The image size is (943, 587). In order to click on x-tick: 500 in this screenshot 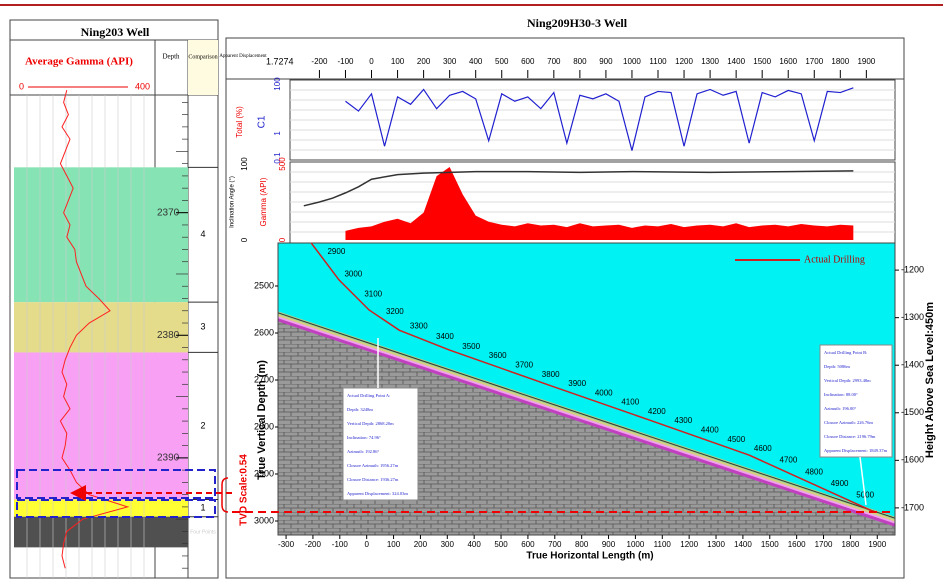, I will do `click(501, 544)`.